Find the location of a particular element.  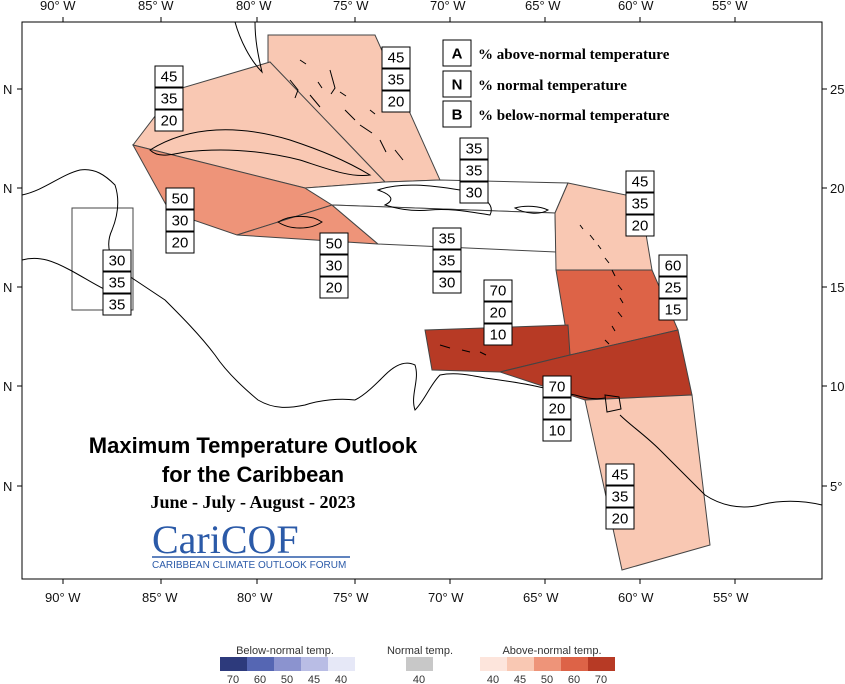

probability-value: 45 is located at coordinates (640, 182).